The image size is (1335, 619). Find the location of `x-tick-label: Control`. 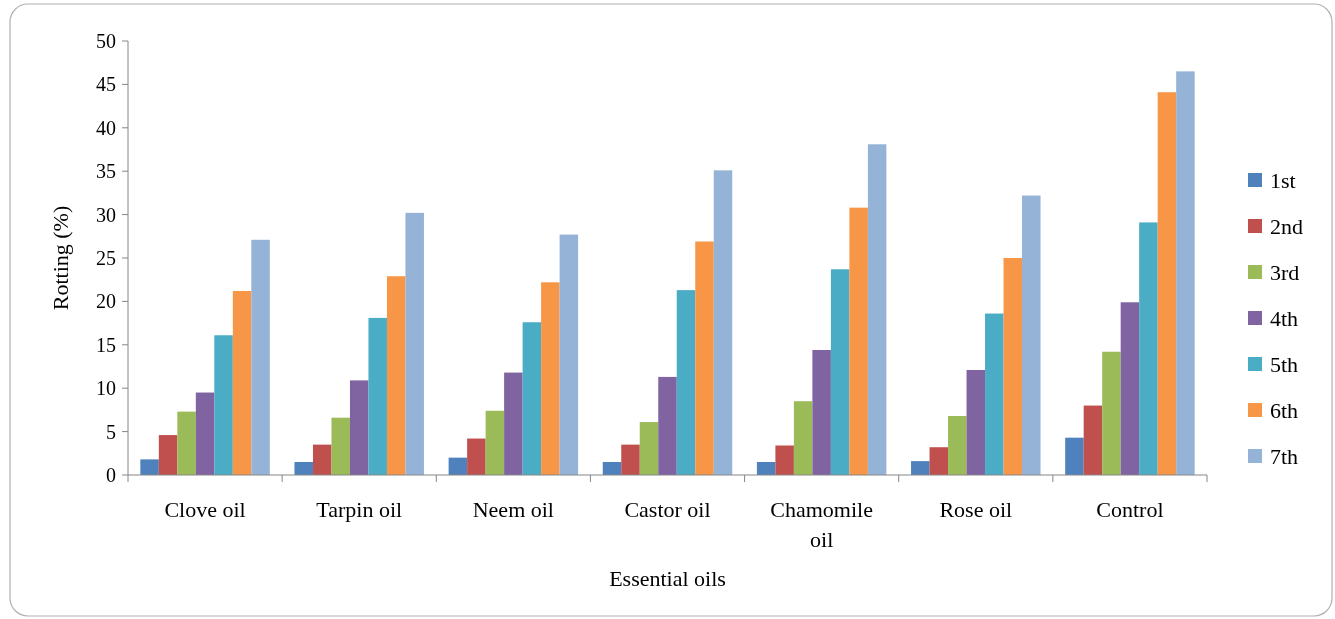

x-tick-label: Control is located at coordinates (1130, 509).